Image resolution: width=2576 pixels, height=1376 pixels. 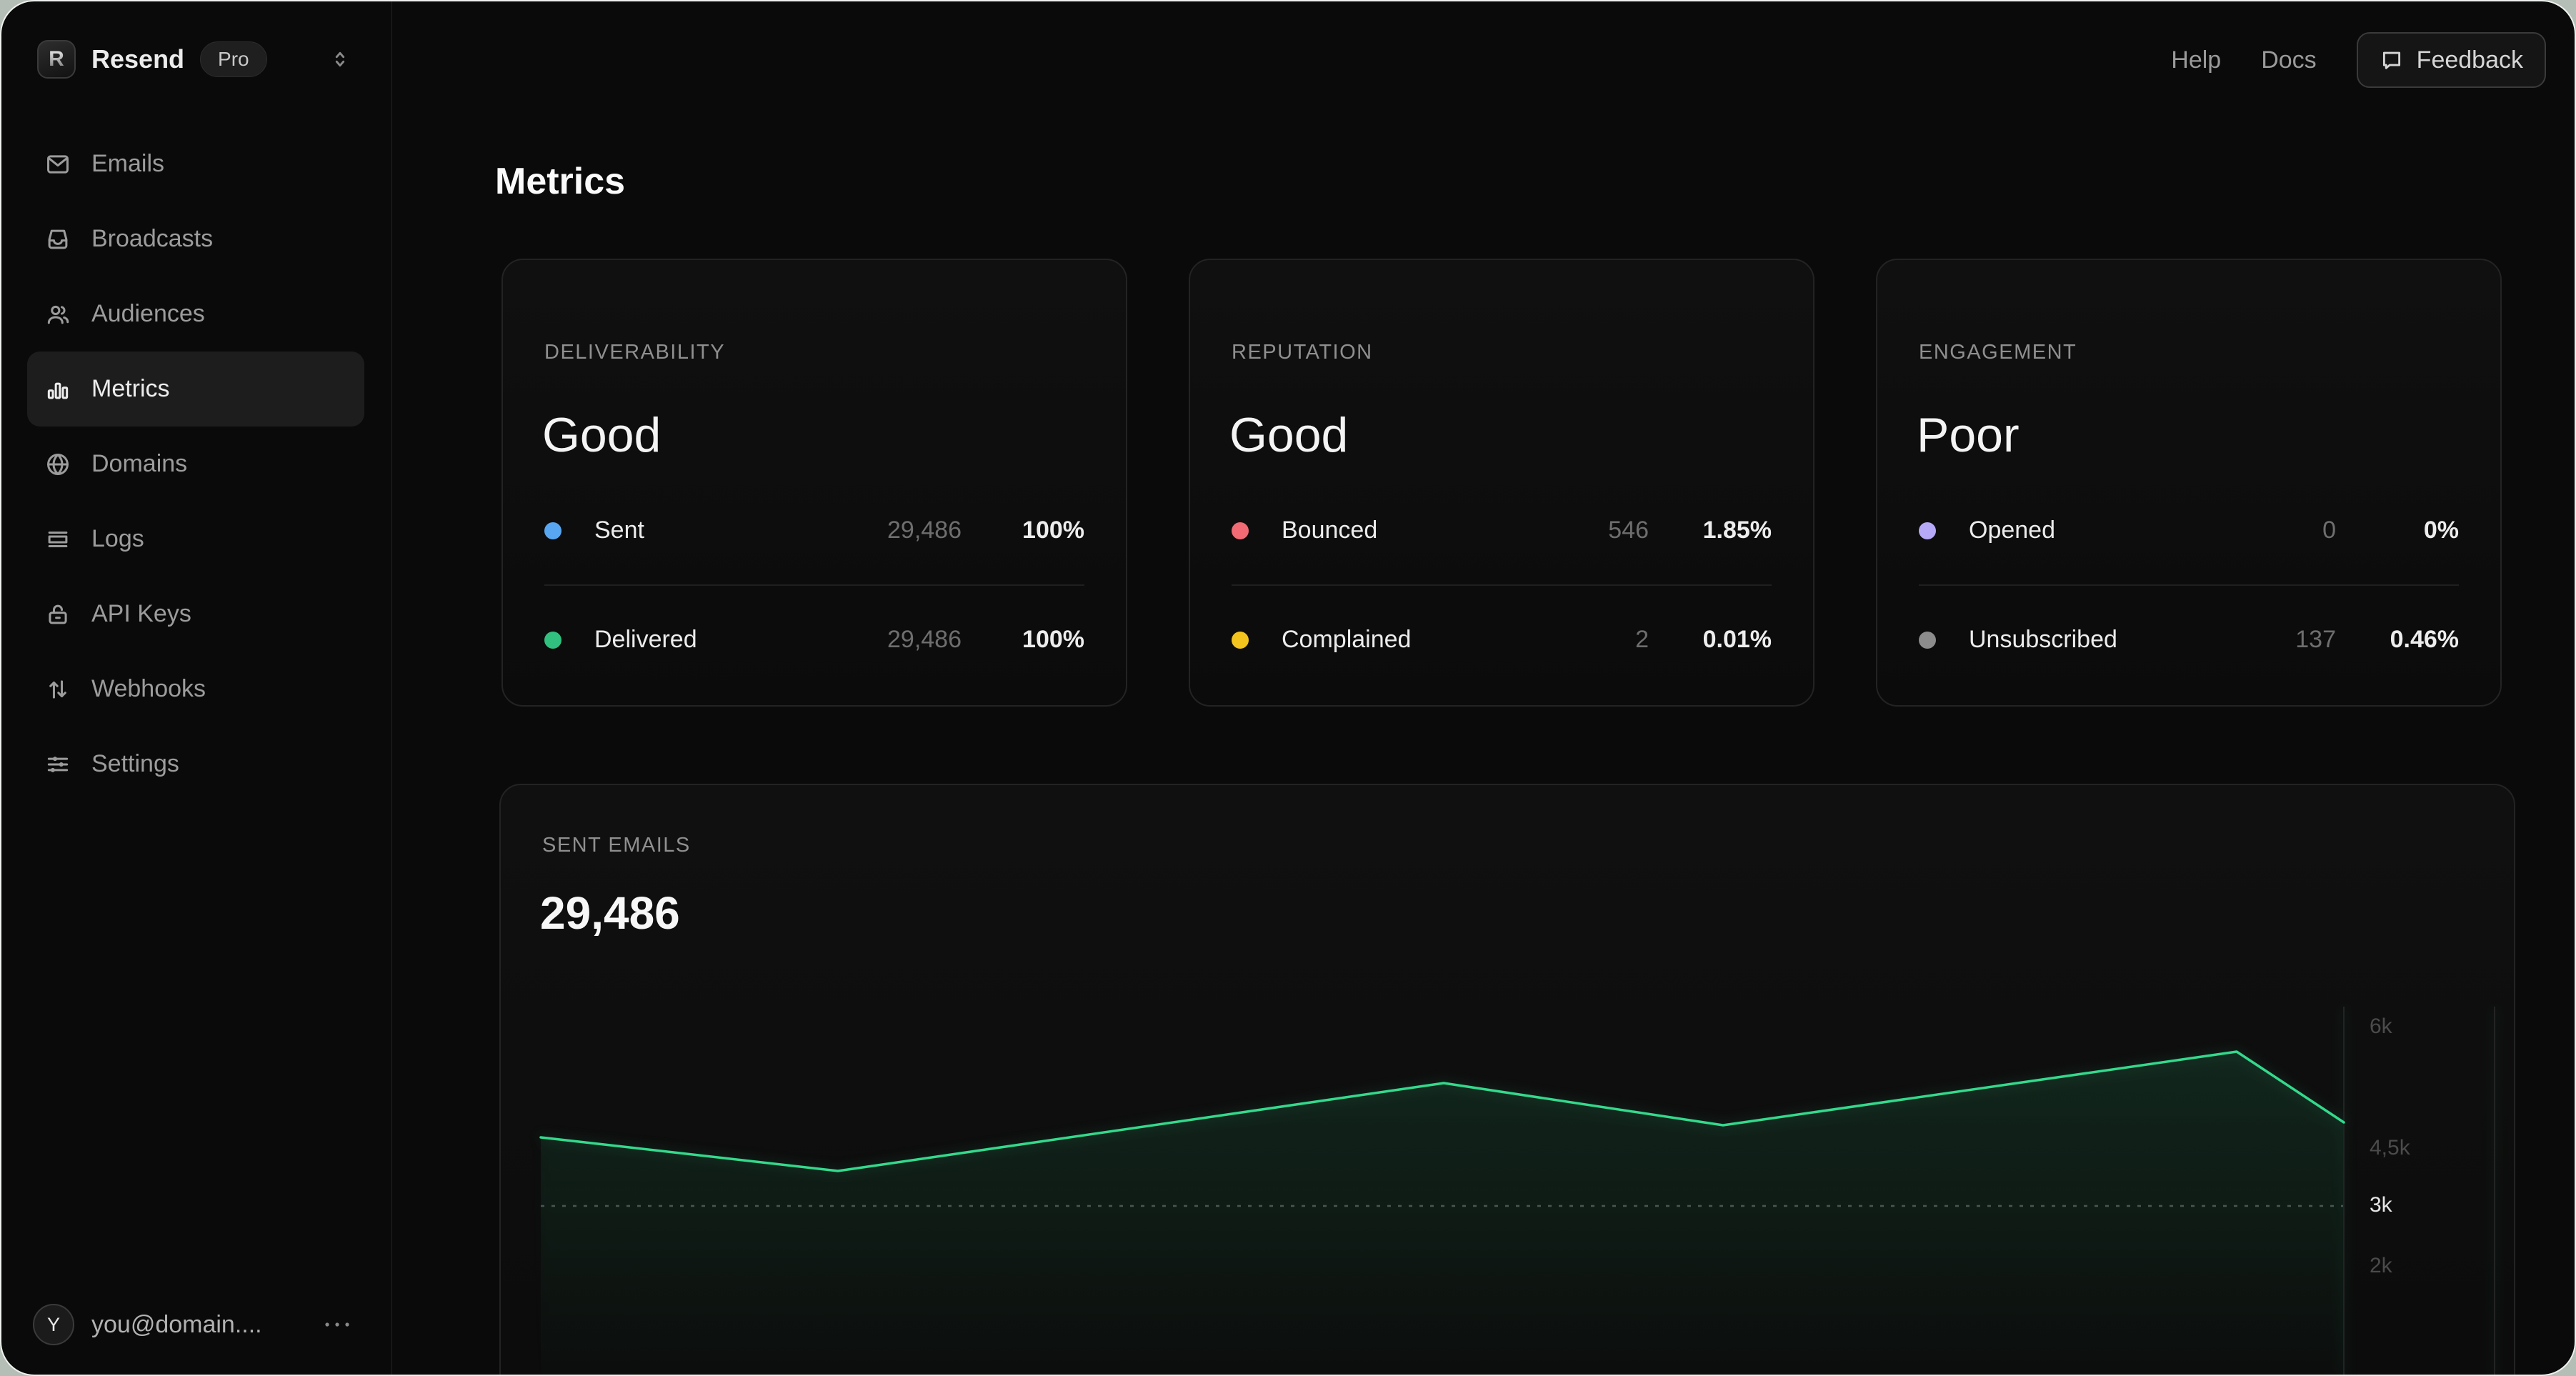 What do you see at coordinates (58, 314) in the screenshot?
I see `people-icon` at bounding box center [58, 314].